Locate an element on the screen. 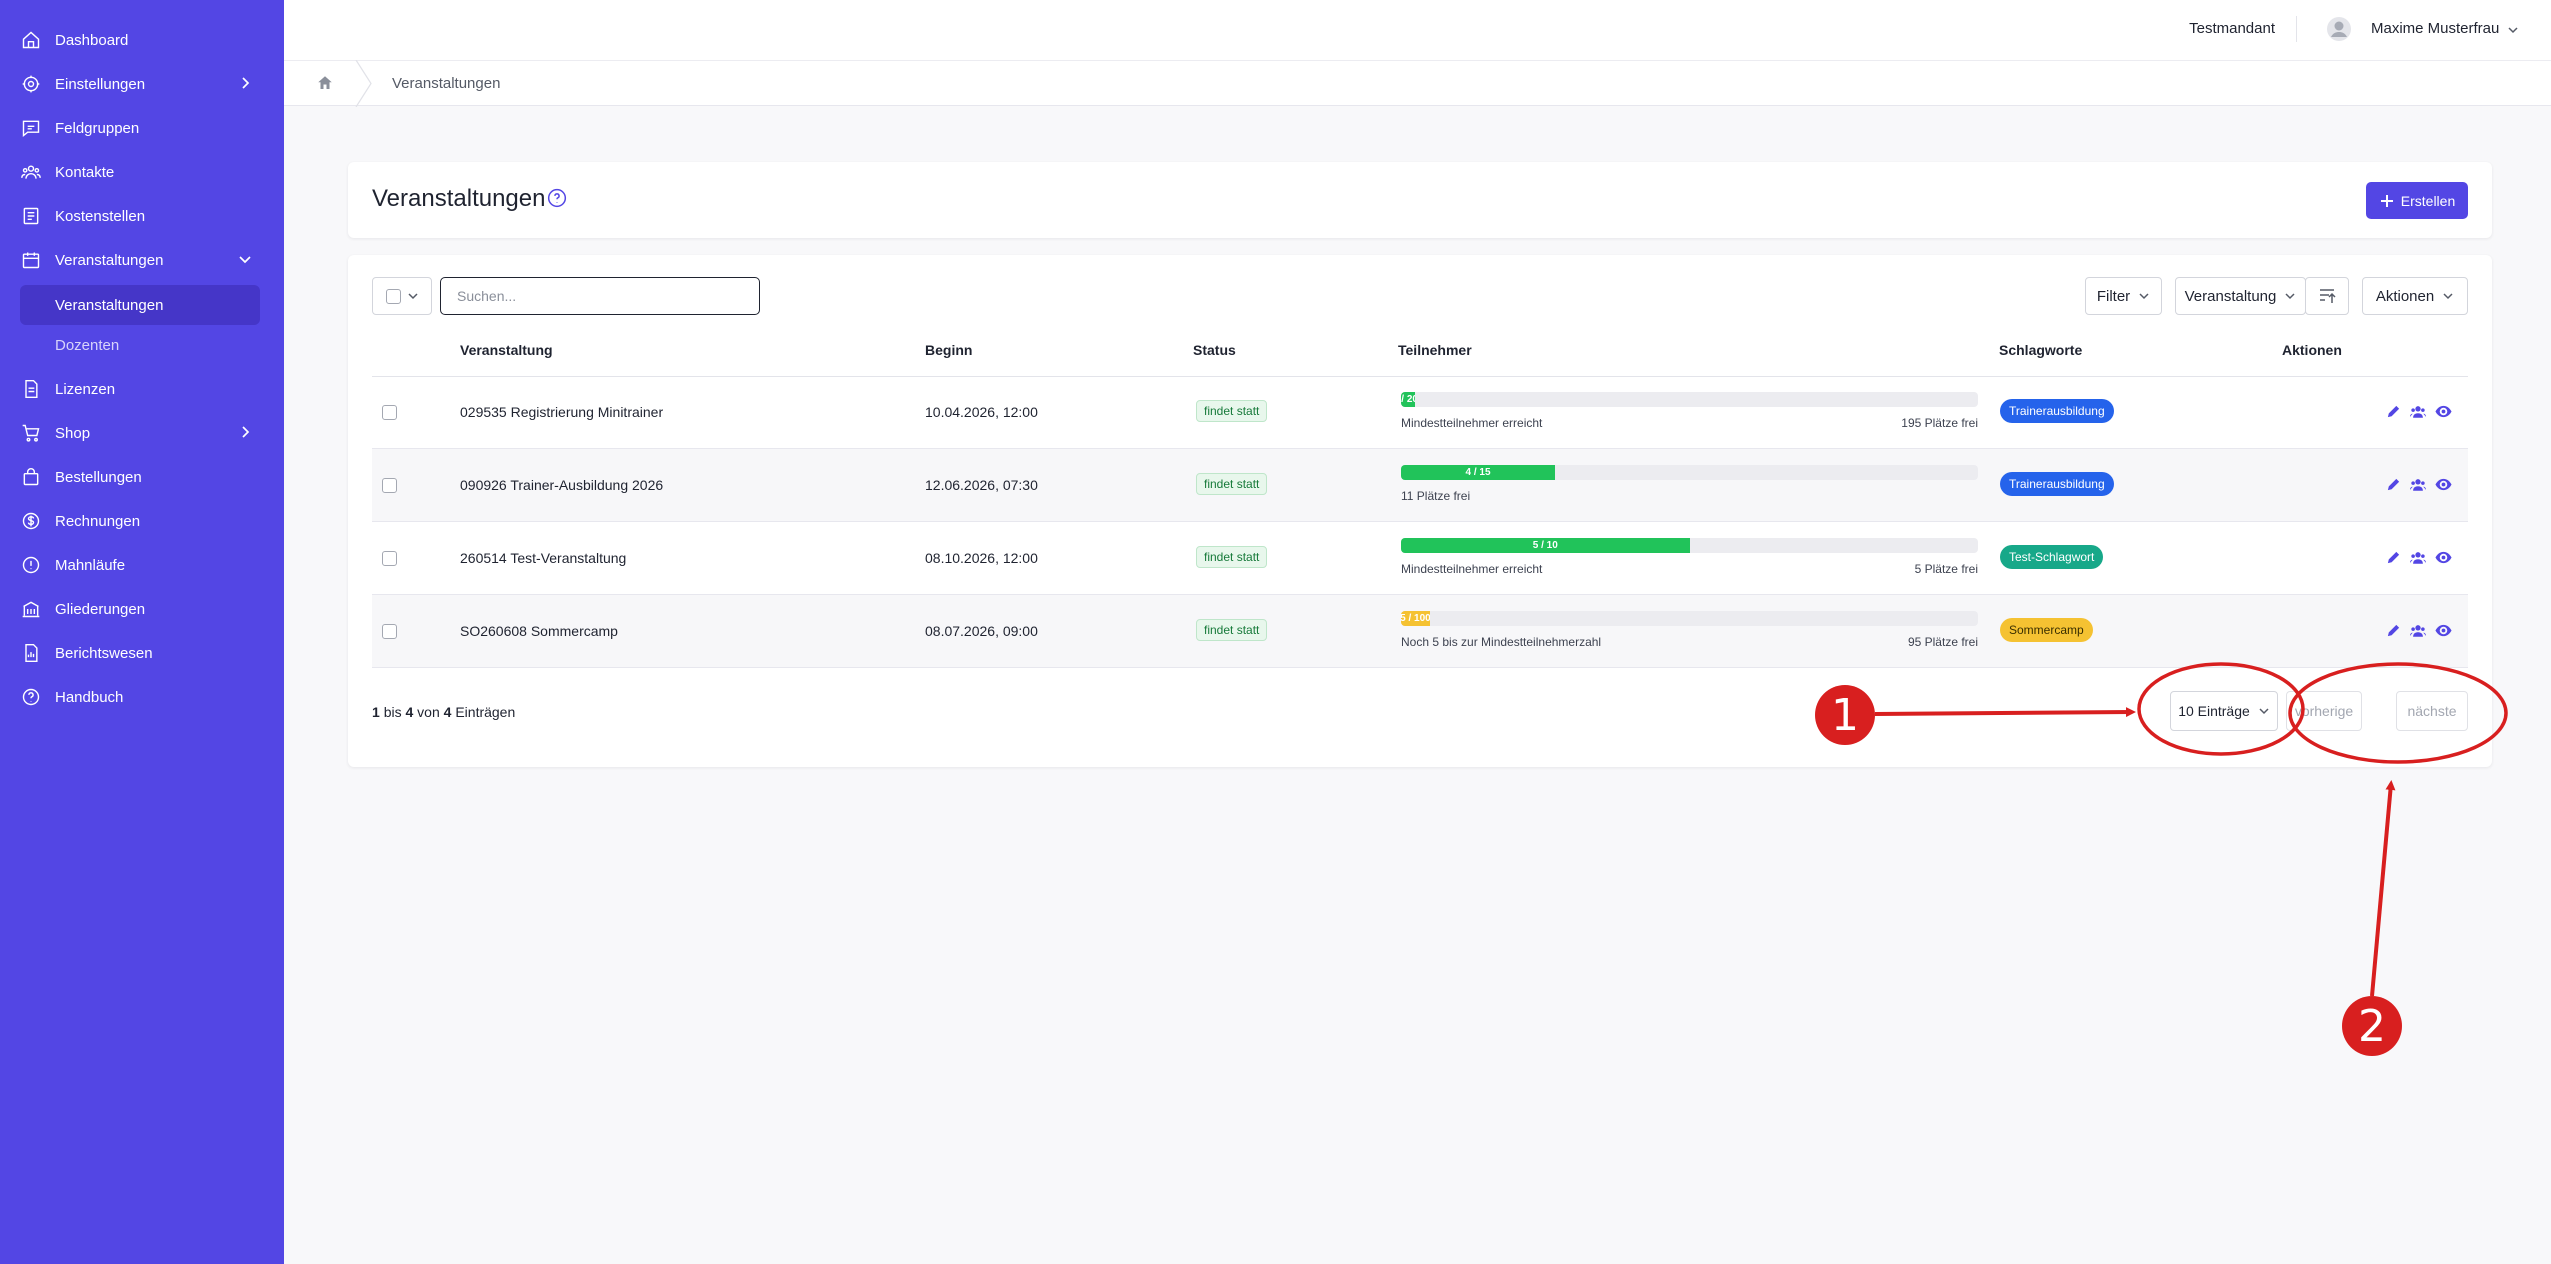  breadcrumb: Veranstaltungen is located at coordinates (1417, 83).